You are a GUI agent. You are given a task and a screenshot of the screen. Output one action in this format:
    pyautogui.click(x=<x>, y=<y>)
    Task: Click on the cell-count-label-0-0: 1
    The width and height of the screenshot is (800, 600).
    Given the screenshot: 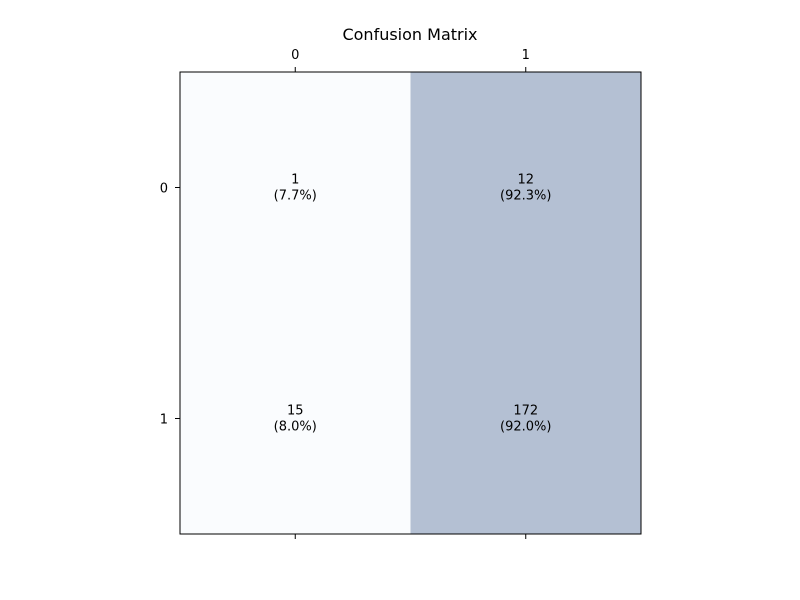 What is the action you would take?
    pyautogui.click(x=295, y=180)
    